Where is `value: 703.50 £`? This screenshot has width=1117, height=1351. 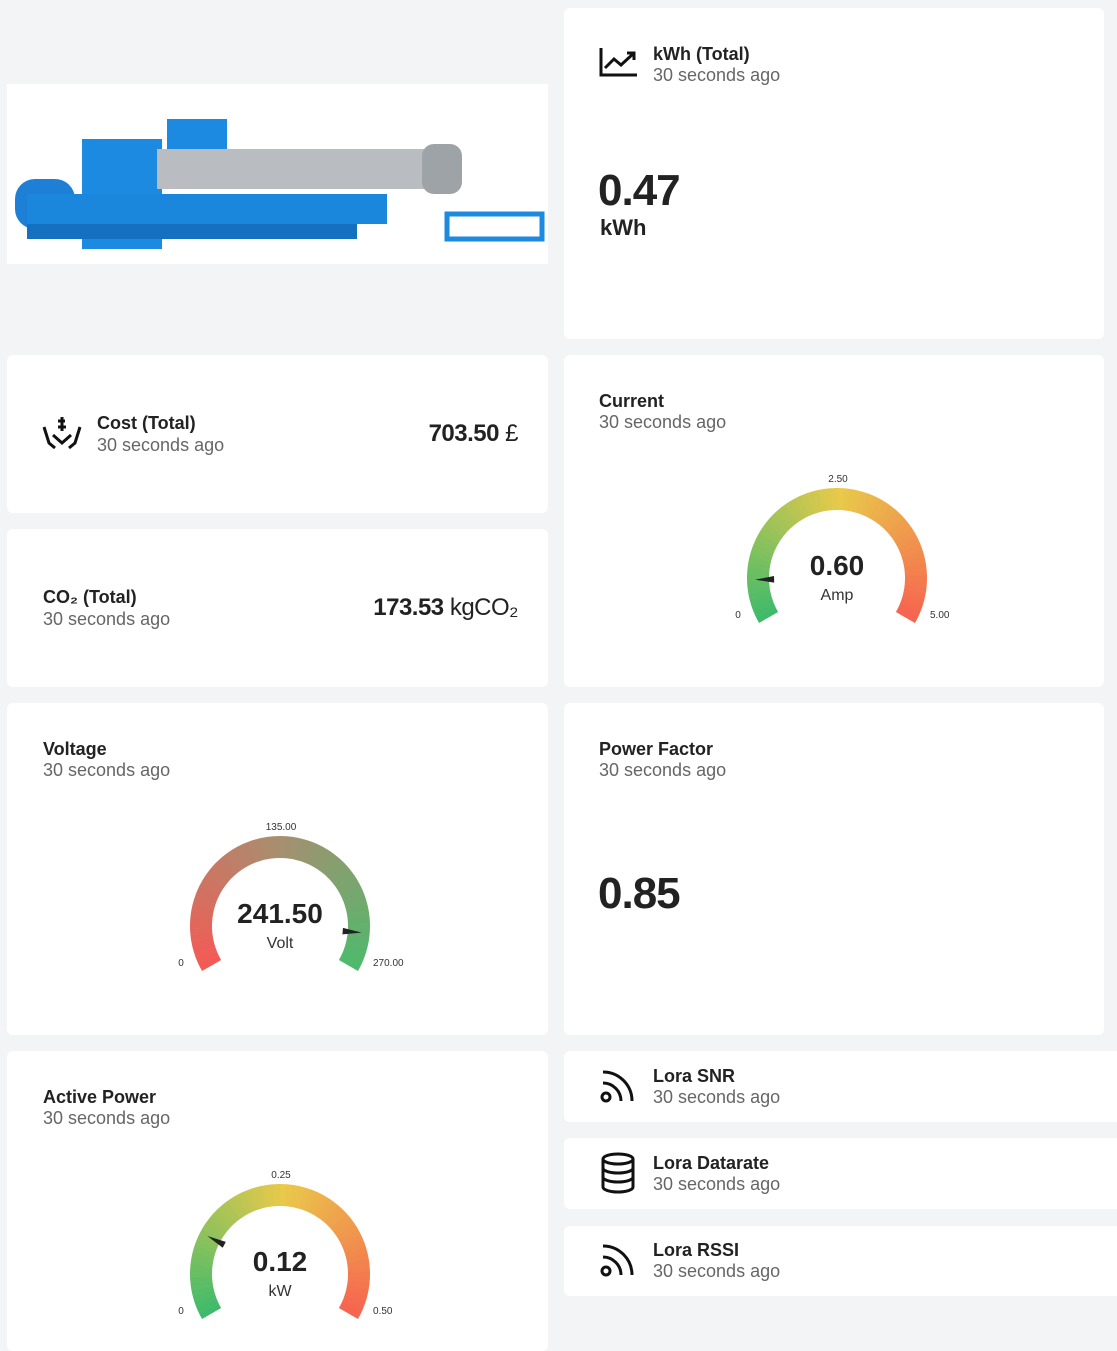
value: 703.50 £ is located at coordinates (473, 434).